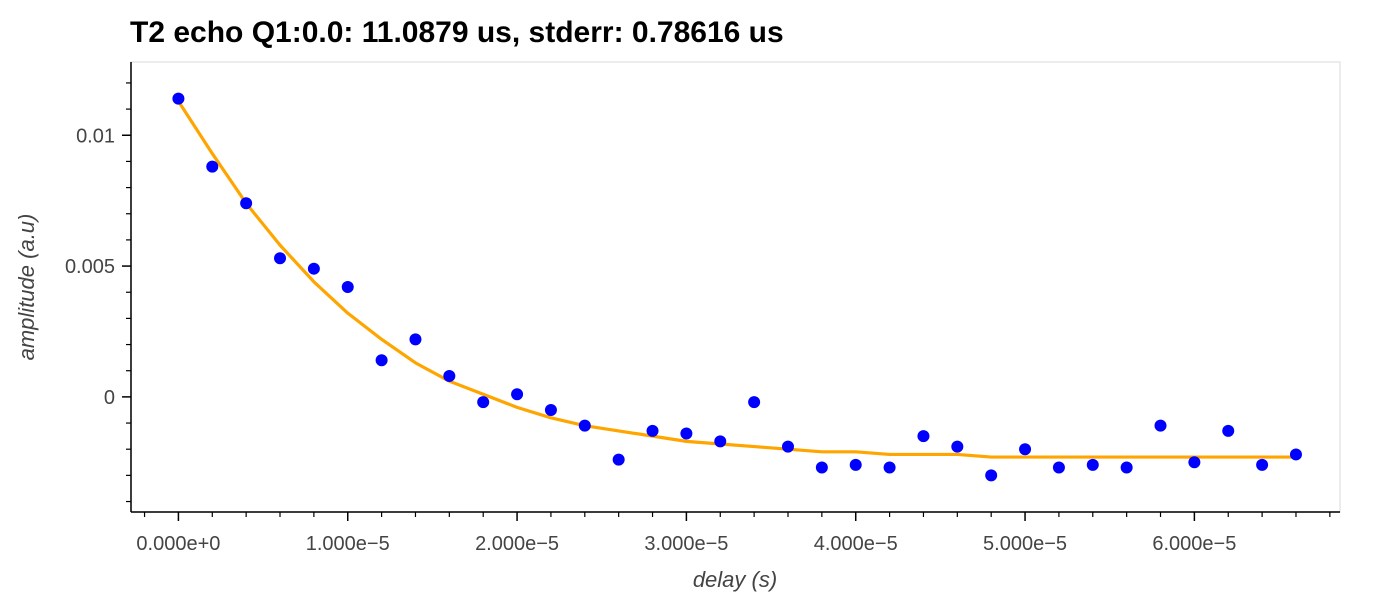  What do you see at coordinates (26, 287) in the screenshot?
I see `y-axis-label: amplitude (a.u)` at bounding box center [26, 287].